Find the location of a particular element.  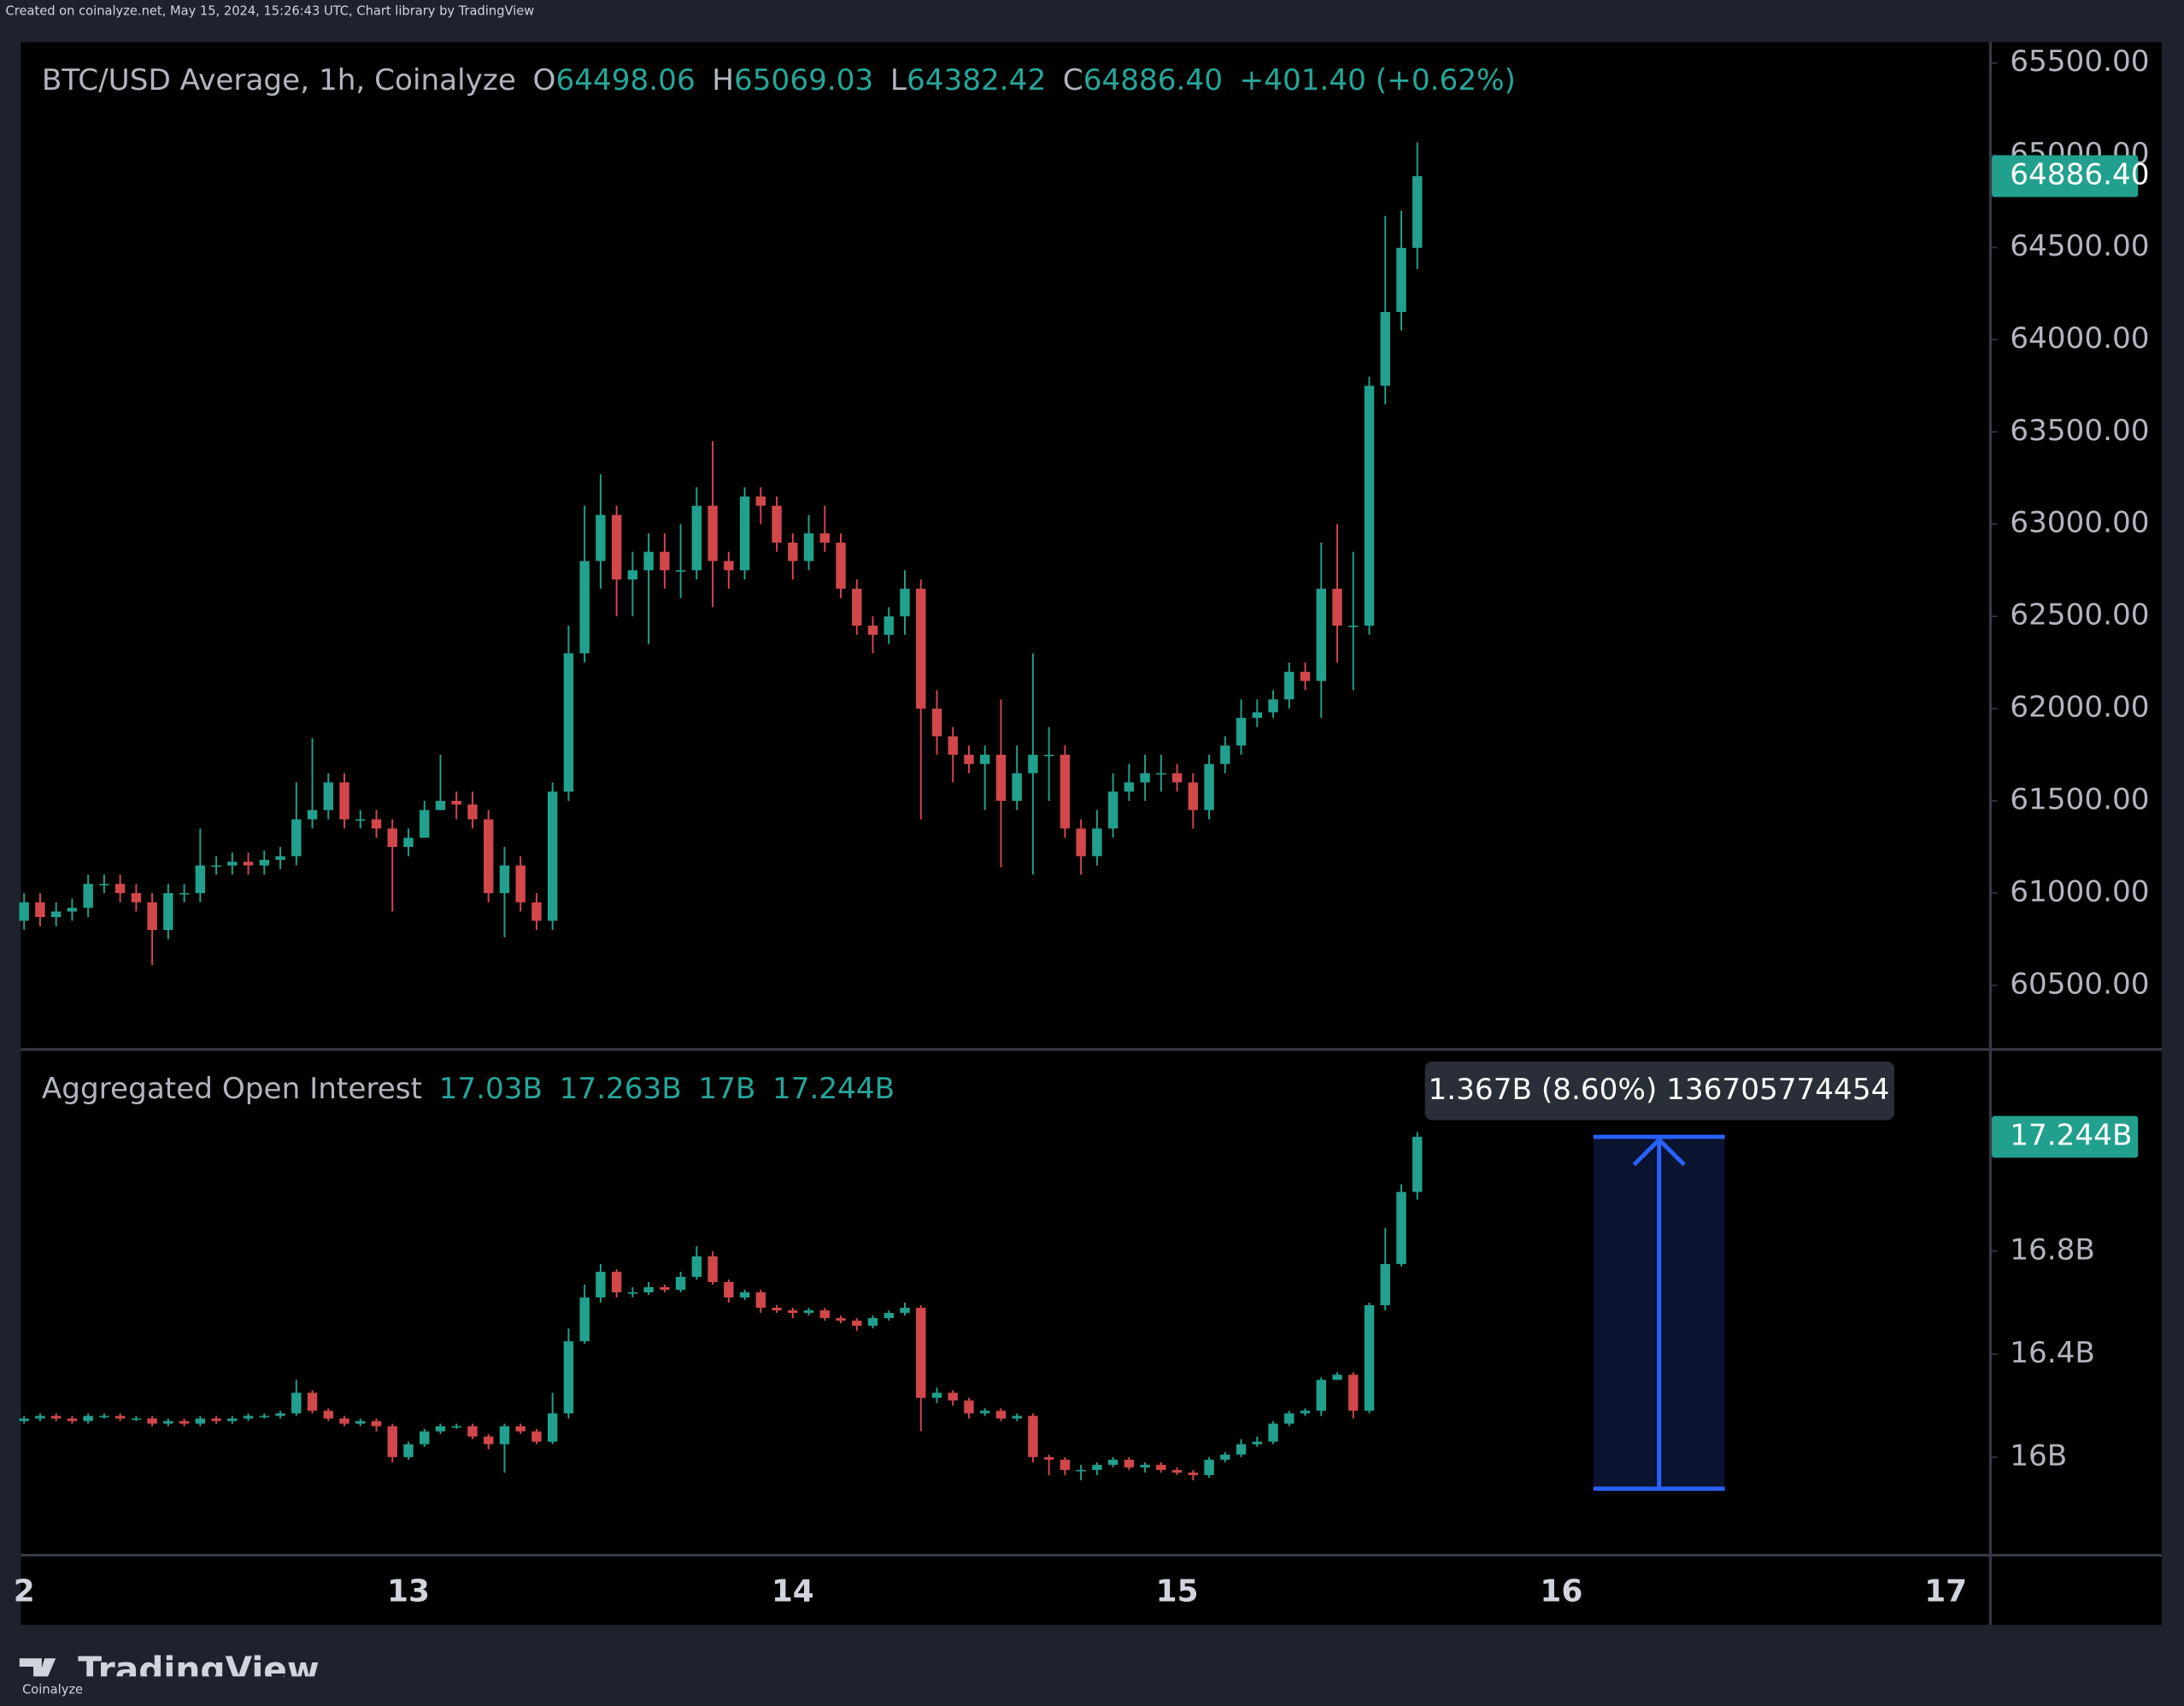

last-value-tag is located at coordinates (2065, 176).